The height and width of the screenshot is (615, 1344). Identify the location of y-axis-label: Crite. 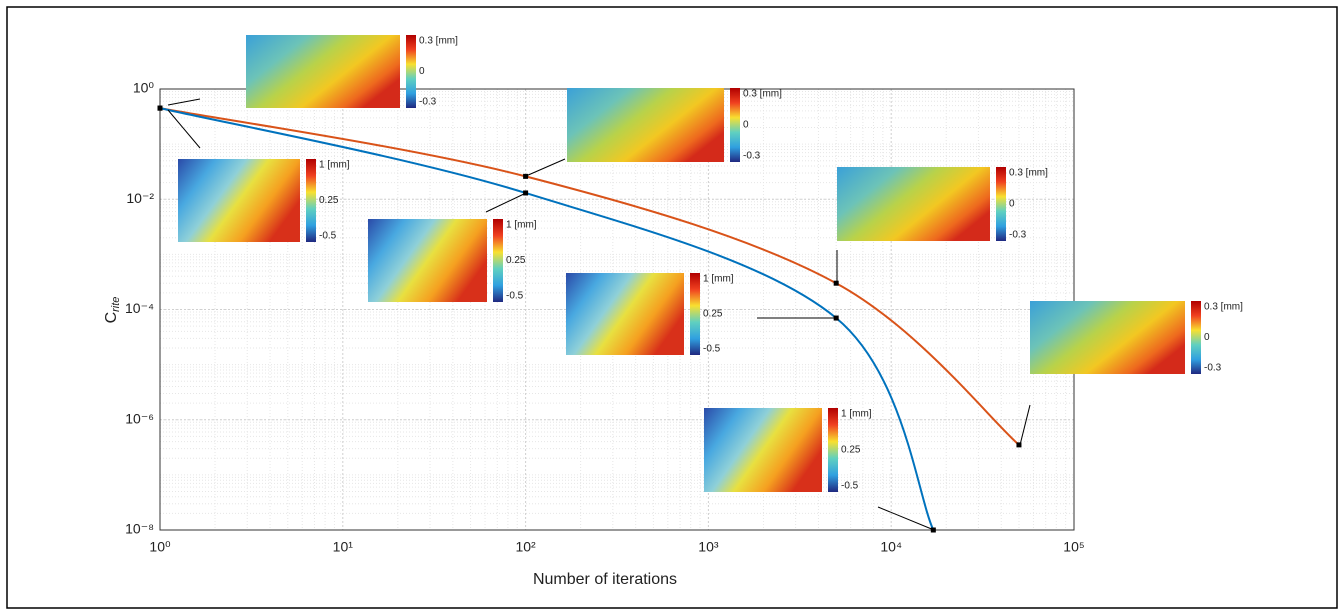
(112, 310).